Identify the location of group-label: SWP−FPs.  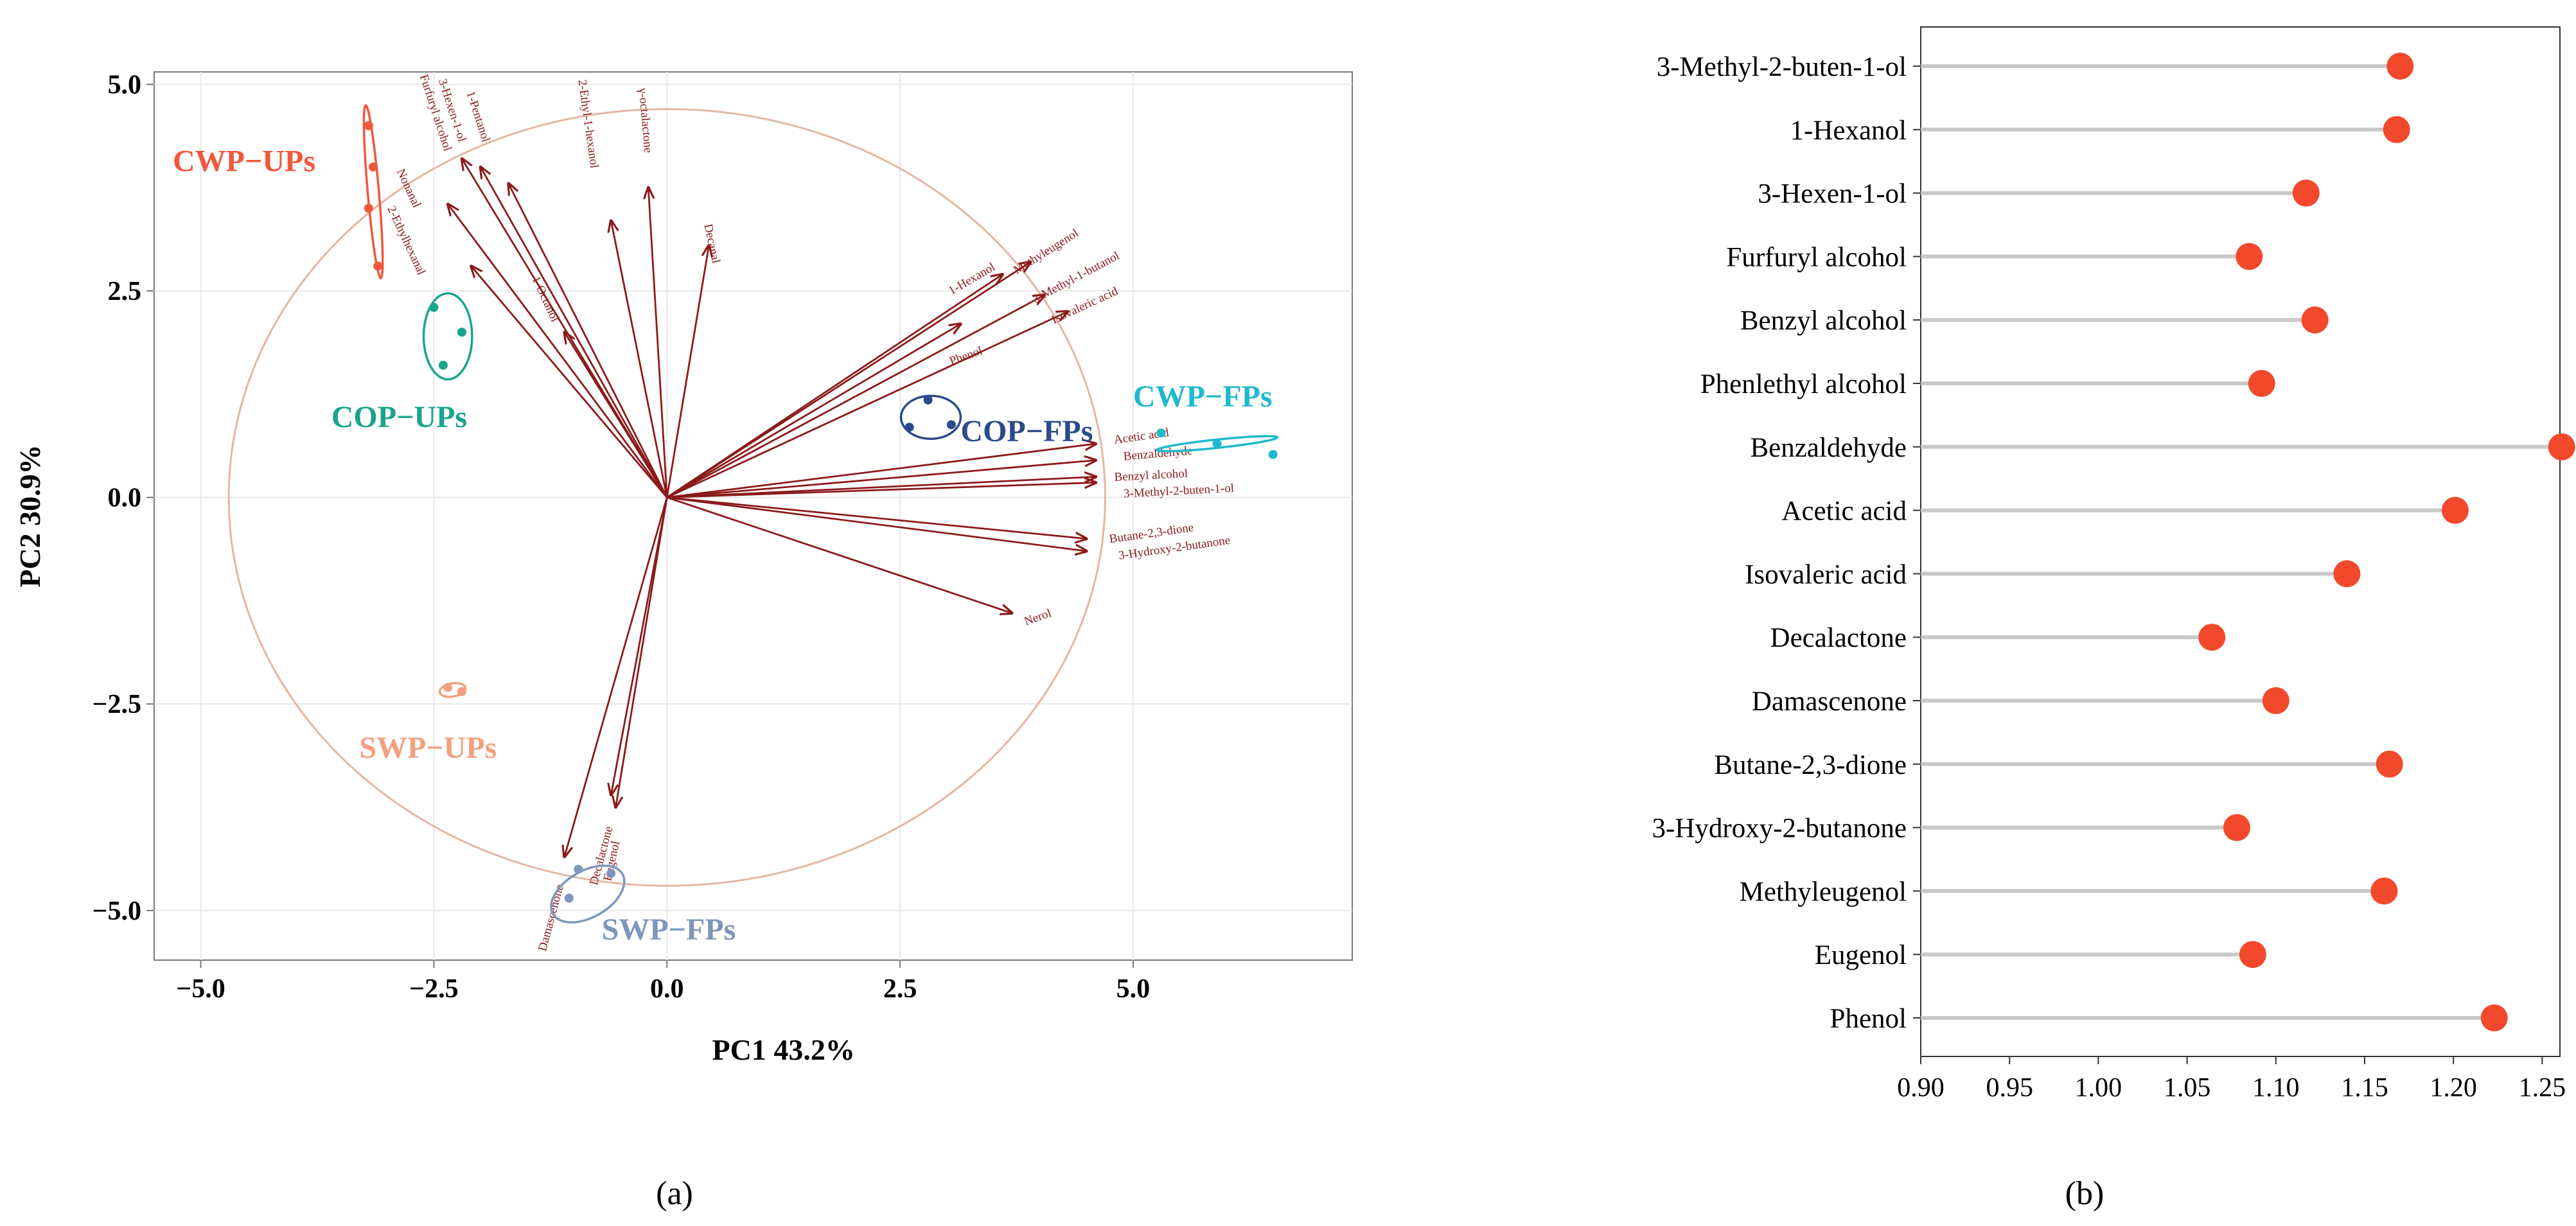
(669, 930).